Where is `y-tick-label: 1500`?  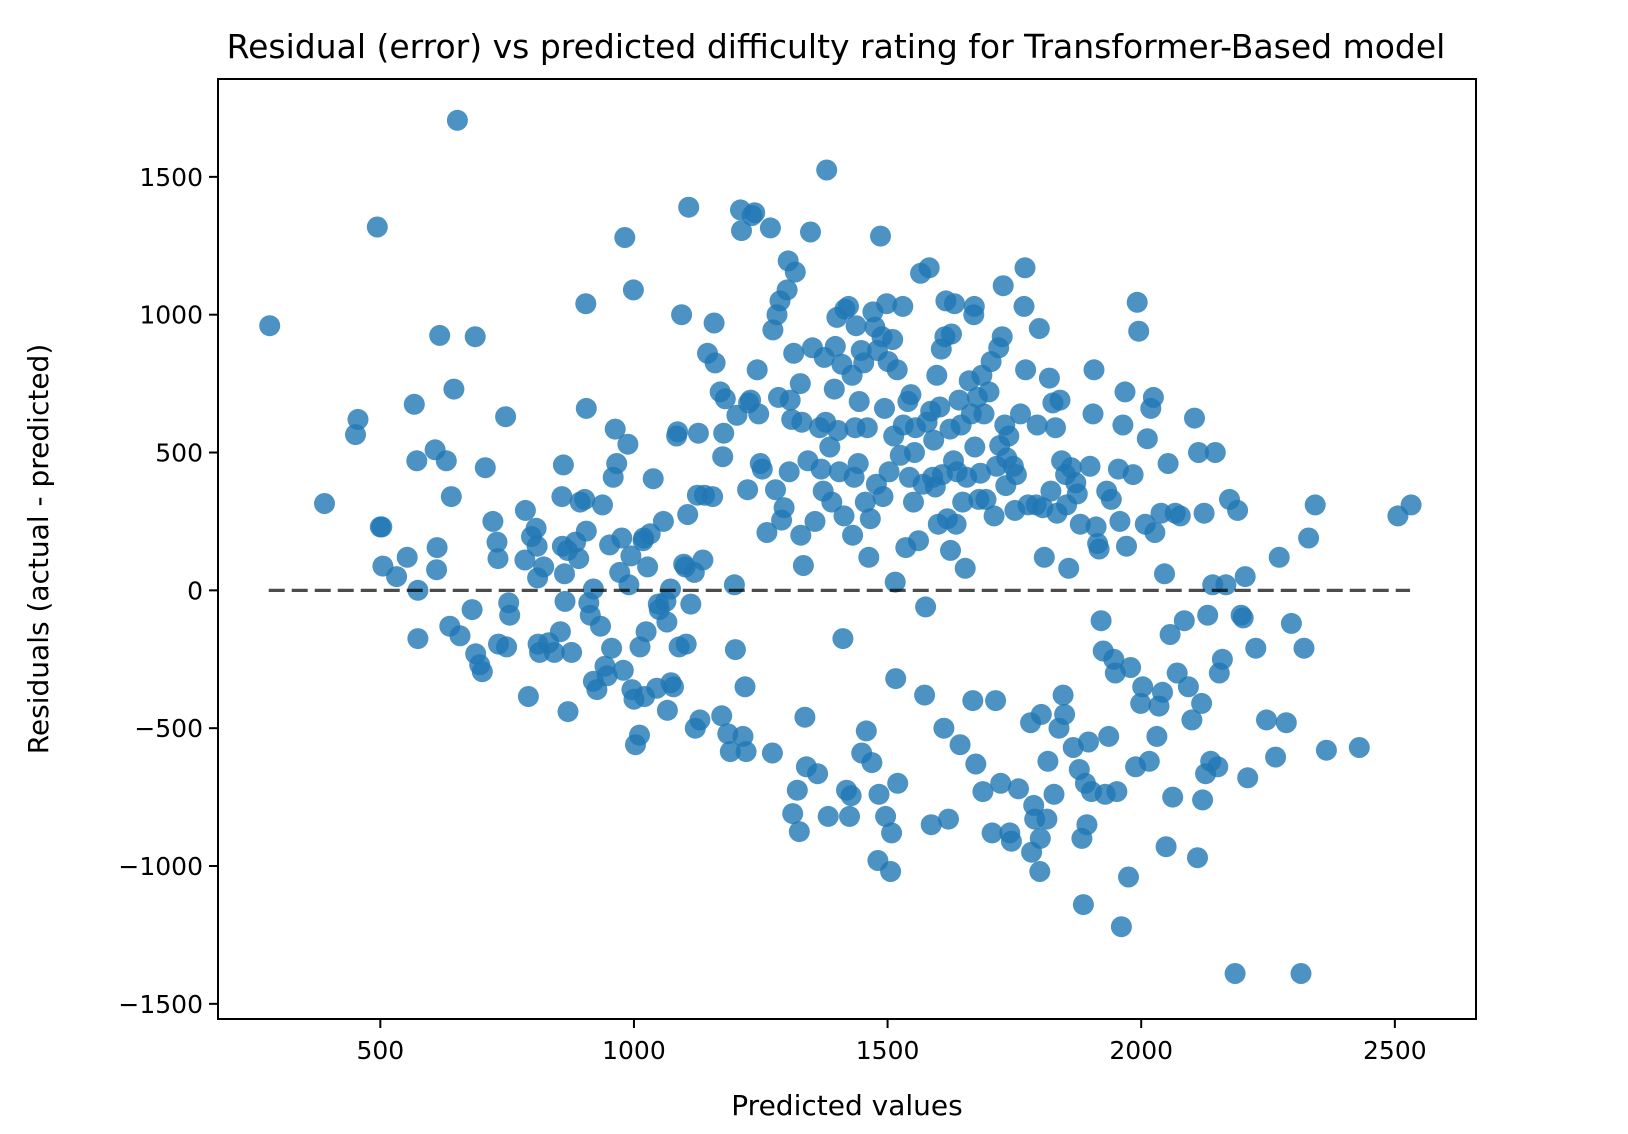
y-tick-label: 1500 is located at coordinates (171, 177).